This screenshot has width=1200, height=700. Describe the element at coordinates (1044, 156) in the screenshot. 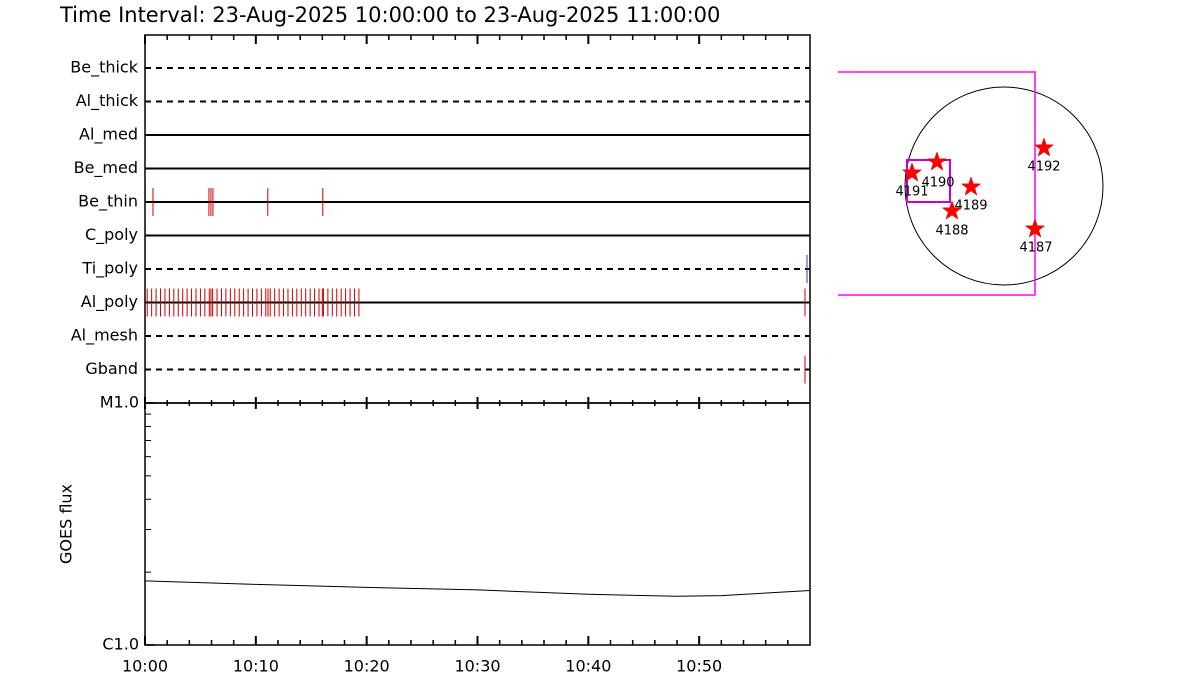

I see `region: 4192` at that location.